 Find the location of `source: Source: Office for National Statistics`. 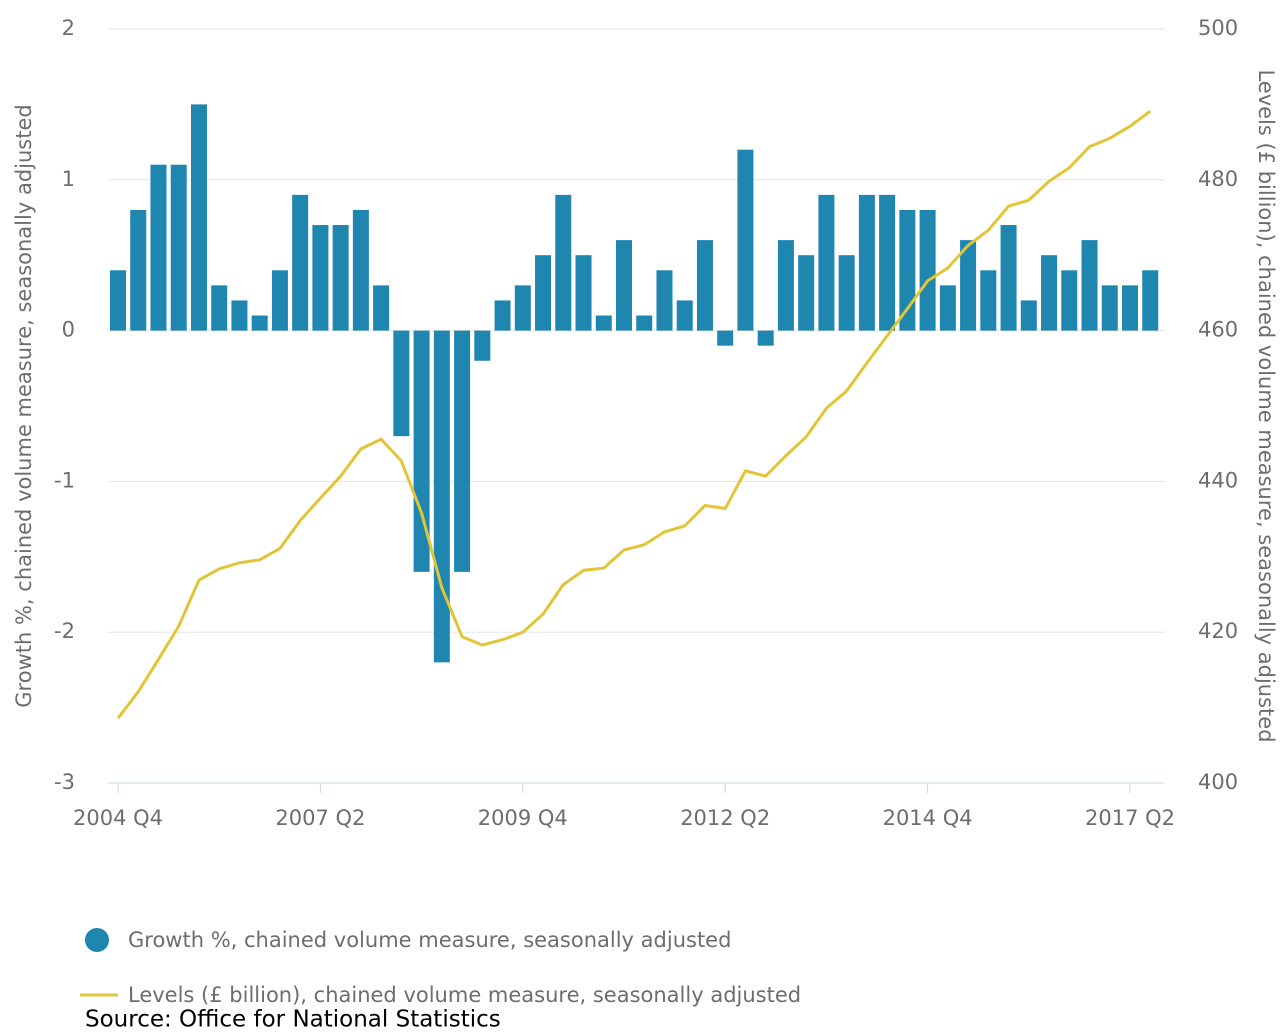

source: Source: Office for National Statistics is located at coordinates (293, 1019).